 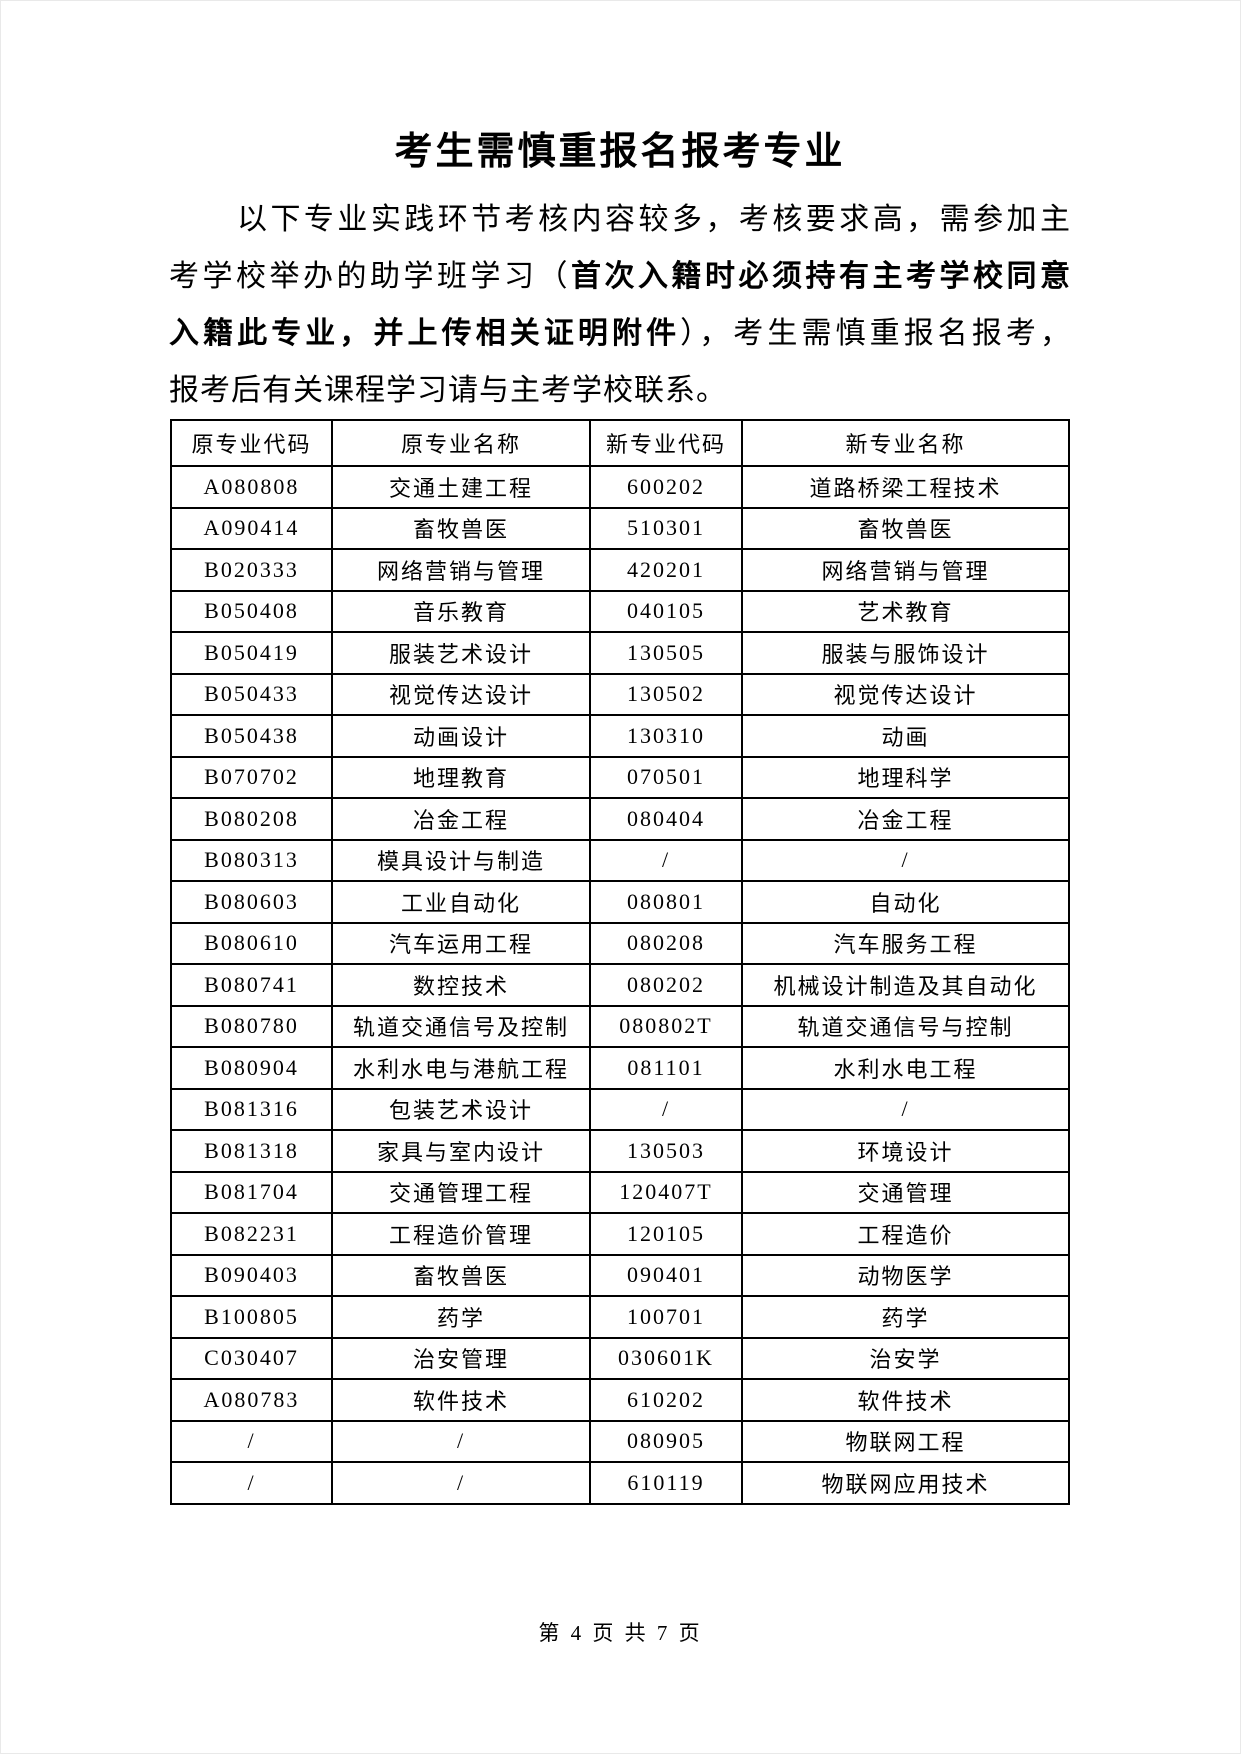 What do you see at coordinates (905, 736) in the screenshot?
I see `new-name-cell: 动画` at bounding box center [905, 736].